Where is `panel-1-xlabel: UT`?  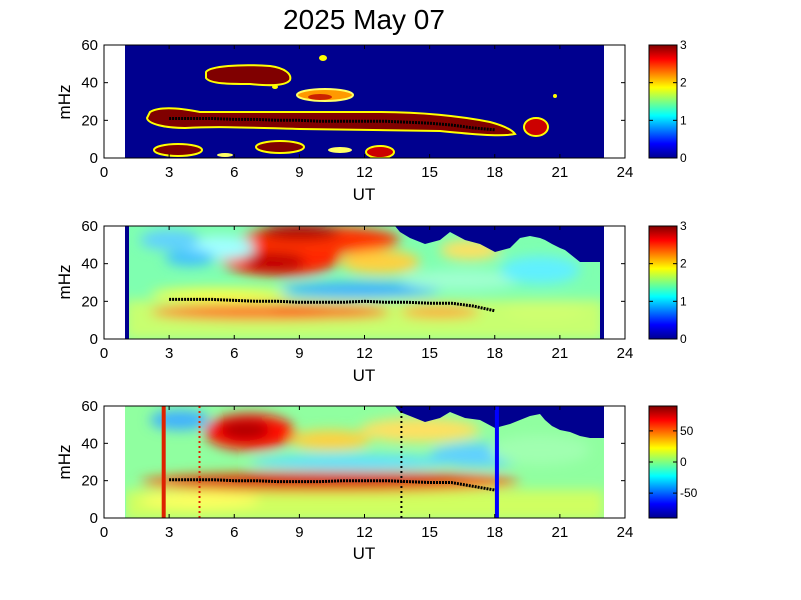 panel-1-xlabel: UT is located at coordinates (364, 194).